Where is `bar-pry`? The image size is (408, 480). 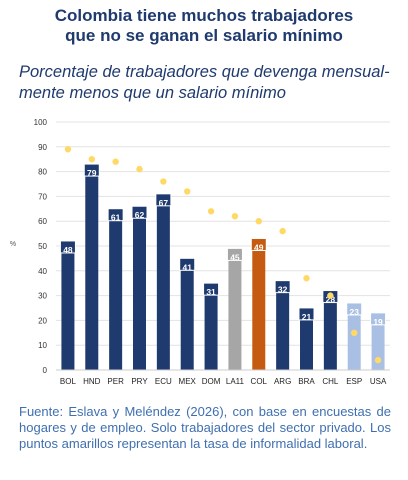
bar-pry is located at coordinates (139, 293).